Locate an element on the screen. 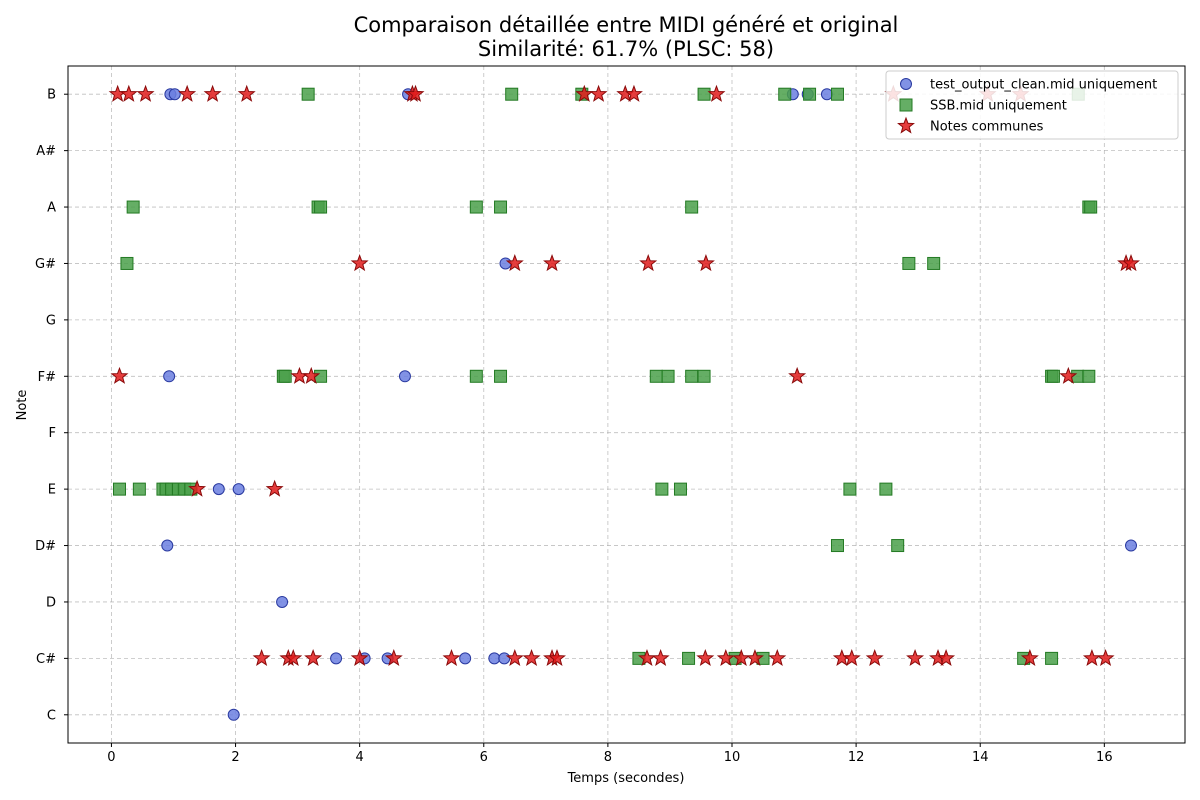 The height and width of the screenshot is (800, 1200). legend-entry-label: SSB.mid uniquement is located at coordinates (998, 106).